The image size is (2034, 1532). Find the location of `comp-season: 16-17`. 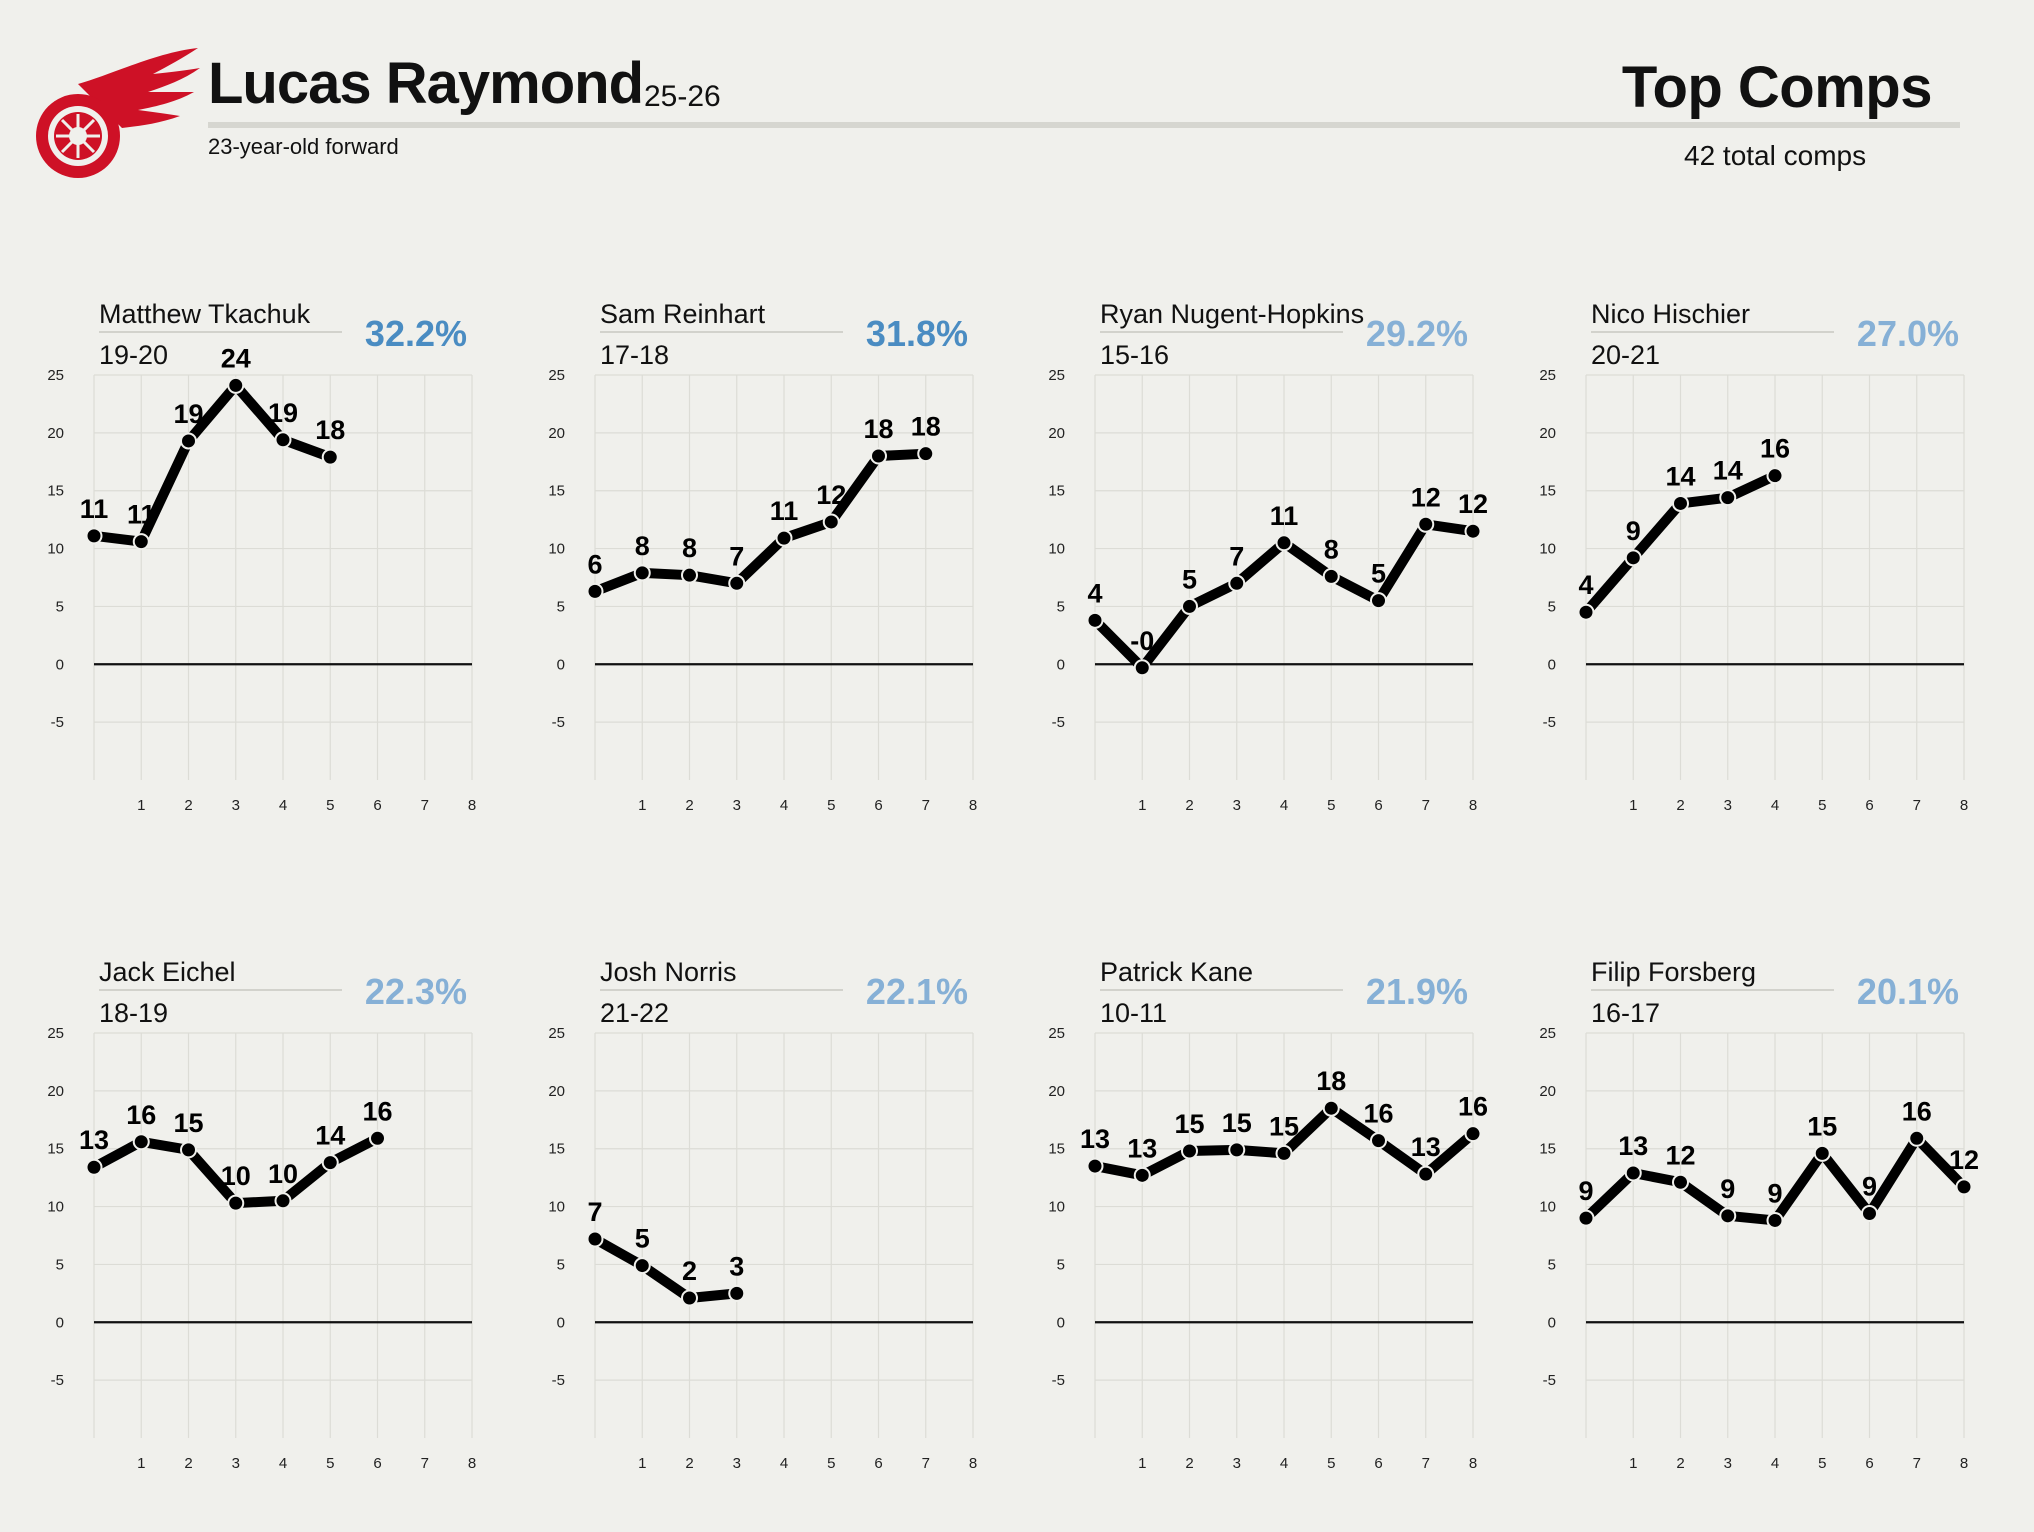

comp-season: 16-17 is located at coordinates (1625, 1013).